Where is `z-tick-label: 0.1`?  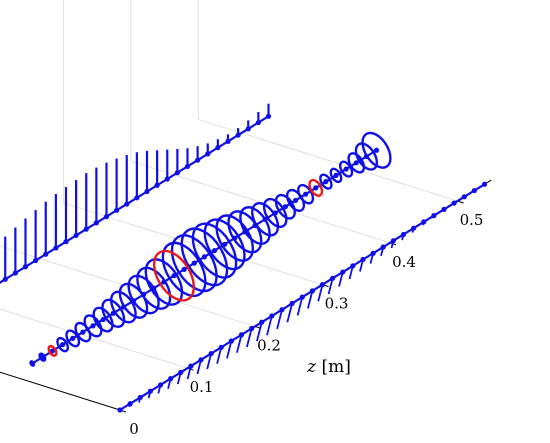 z-tick-label: 0.1 is located at coordinates (202, 387).